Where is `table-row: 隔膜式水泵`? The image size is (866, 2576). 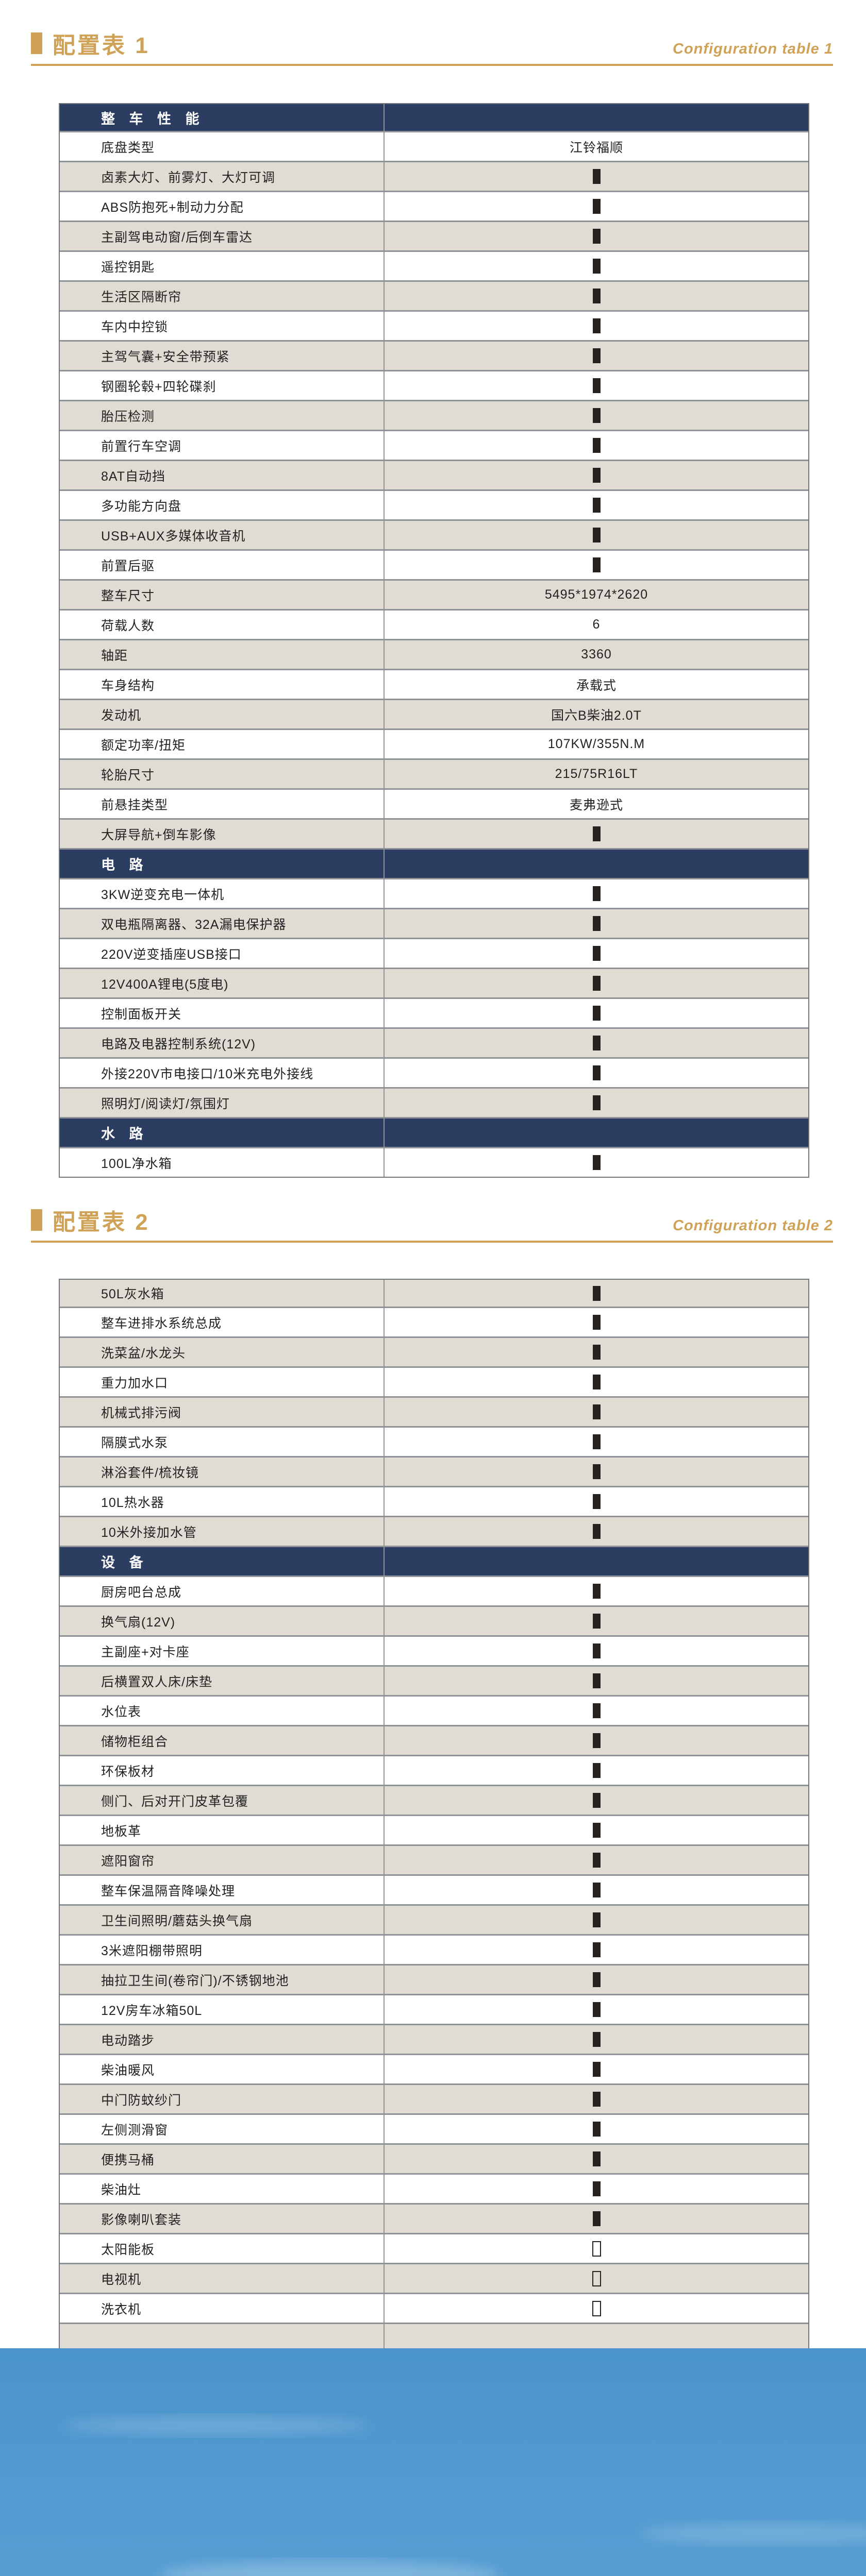
table-row: 隔膜式水泵 is located at coordinates (434, 1441).